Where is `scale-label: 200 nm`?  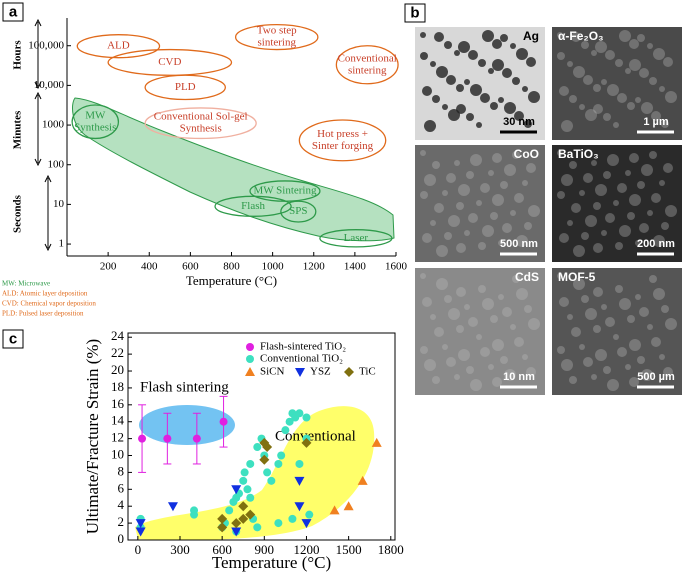
scale-label: 200 nm is located at coordinates (656, 244).